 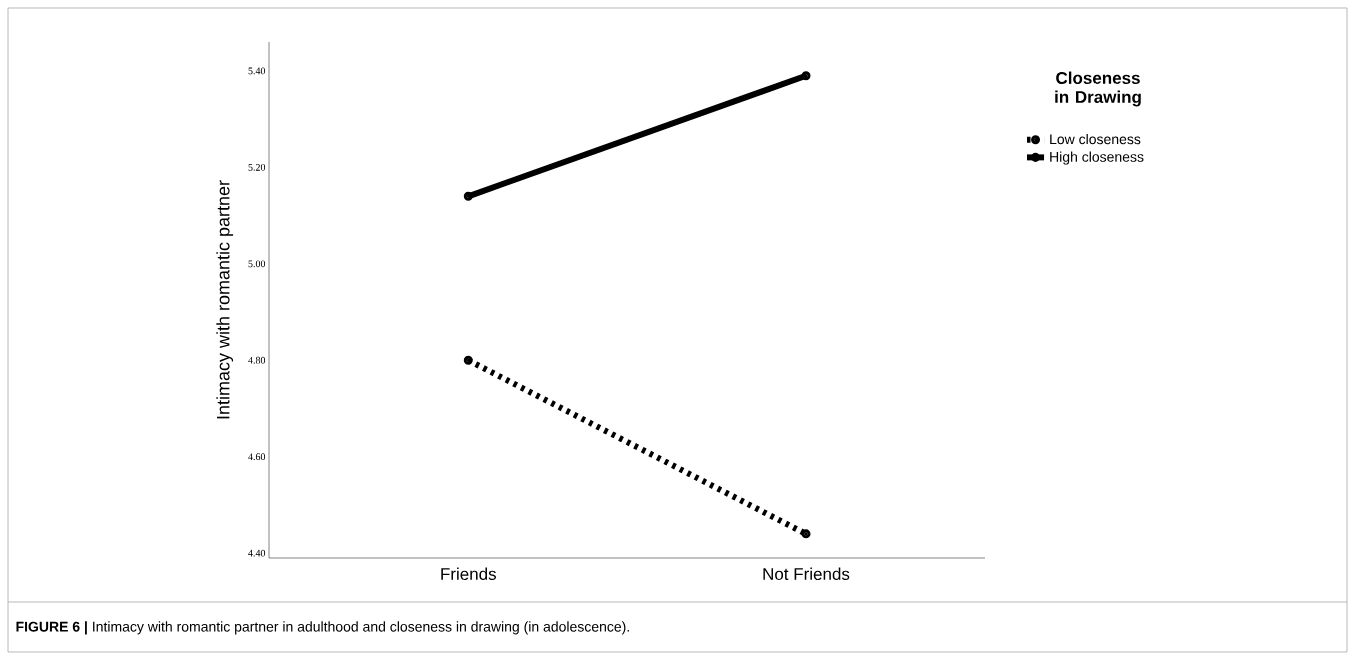 I want to click on y-tick-label: 4.80, so click(x=257, y=360).